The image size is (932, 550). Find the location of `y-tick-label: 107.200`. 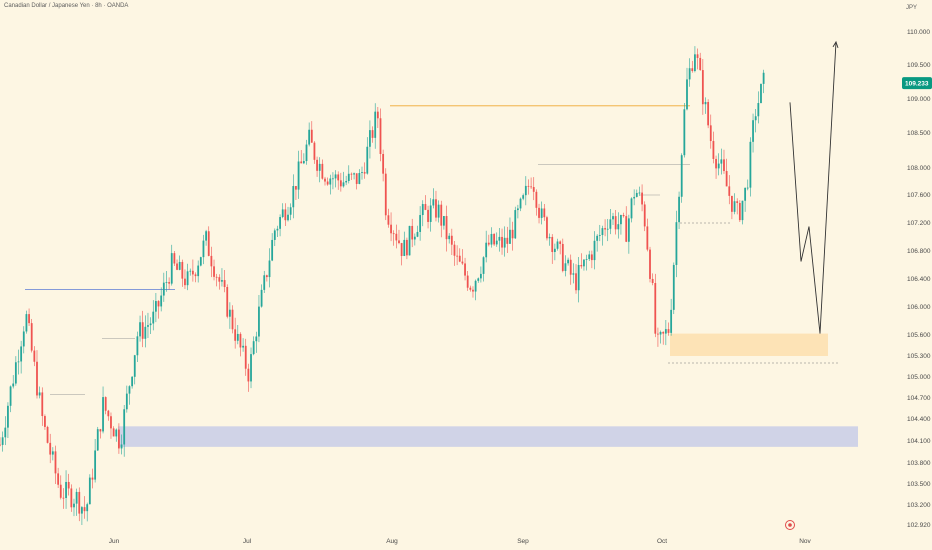

y-tick-label: 107.200 is located at coordinates (919, 223).